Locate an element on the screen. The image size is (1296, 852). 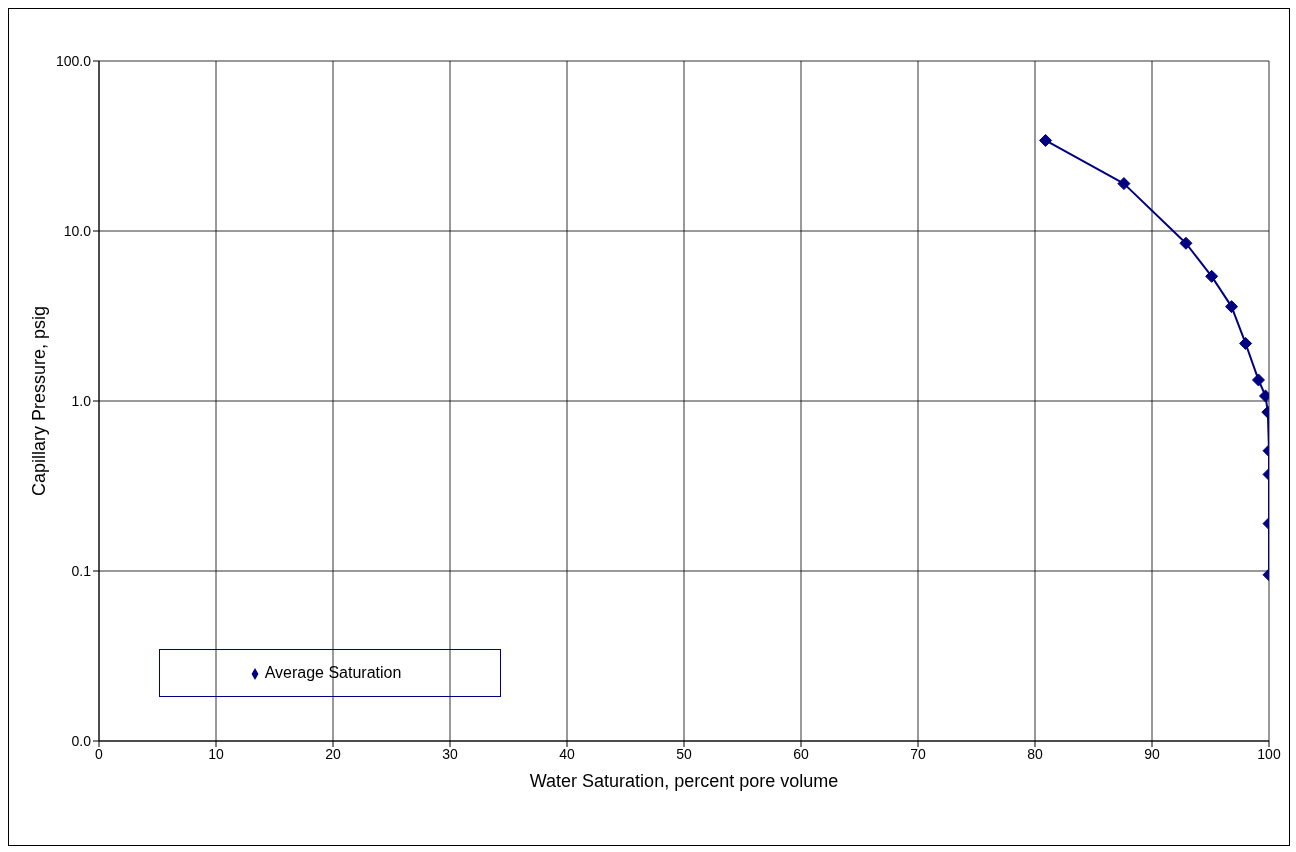
x-tick-label: 60 is located at coordinates (801, 753).